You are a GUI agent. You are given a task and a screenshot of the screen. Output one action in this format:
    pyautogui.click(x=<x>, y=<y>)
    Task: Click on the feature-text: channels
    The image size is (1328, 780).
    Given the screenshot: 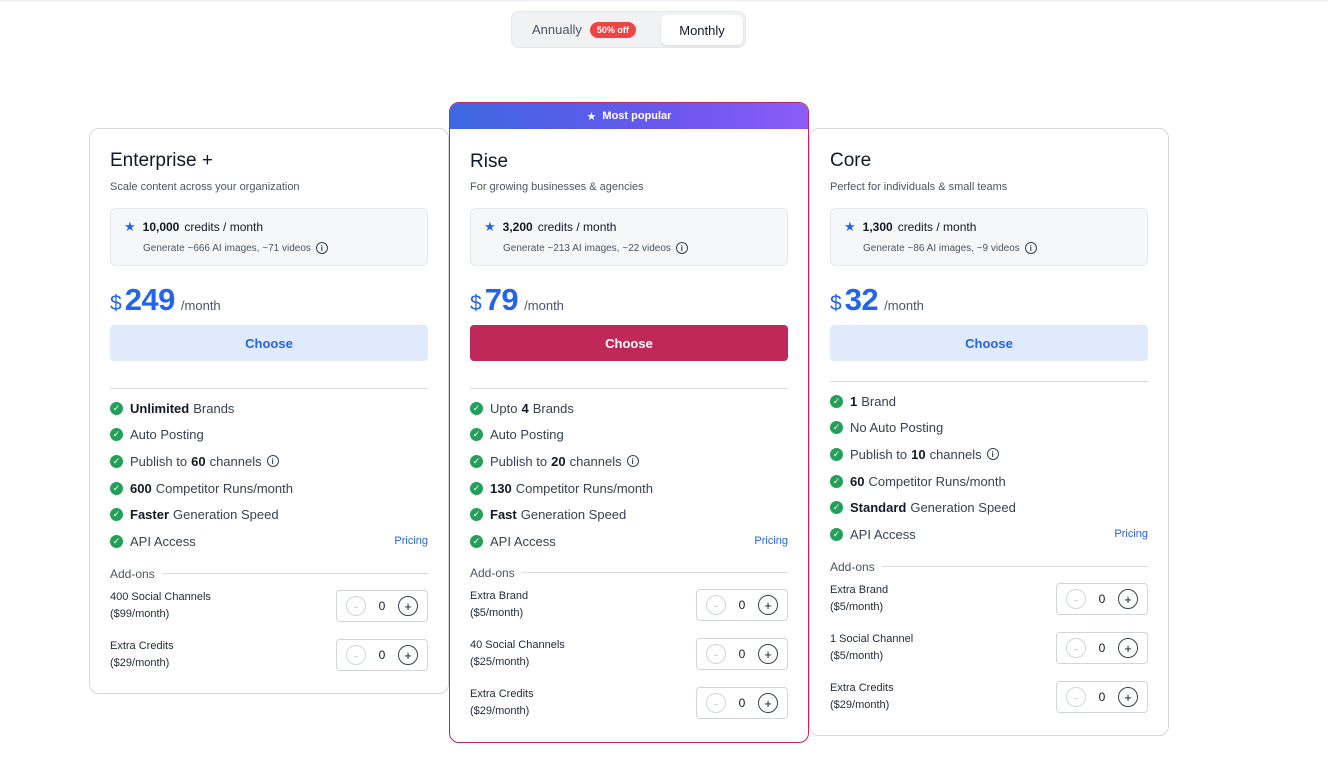 What is the action you would take?
    pyautogui.click(x=955, y=454)
    